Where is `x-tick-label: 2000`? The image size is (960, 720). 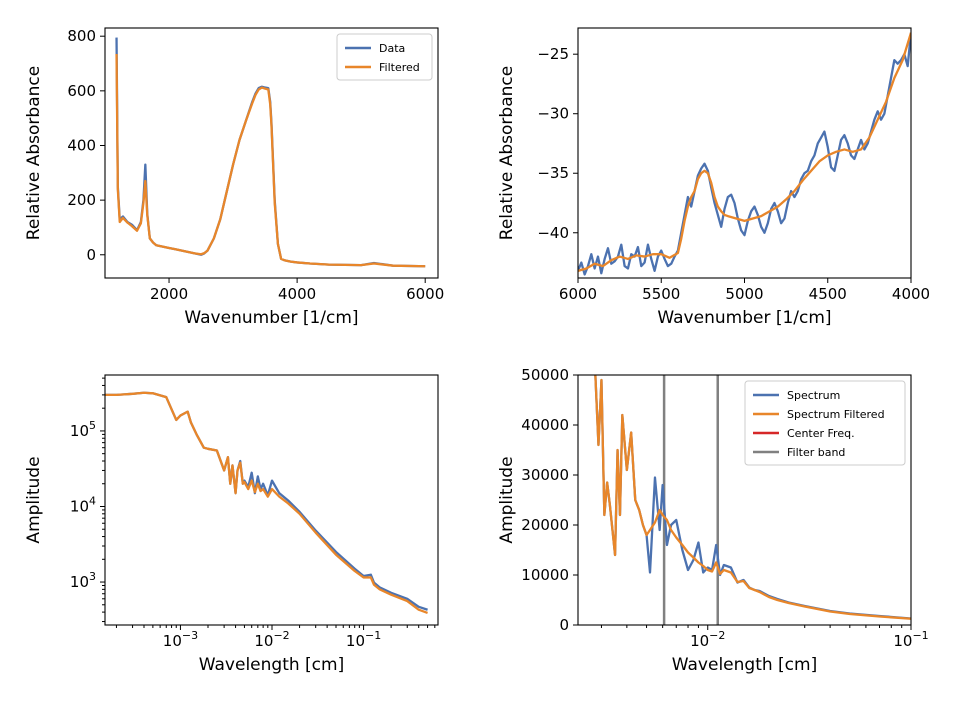 x-tick-label: 2000 is located at coordinates (169, 294).